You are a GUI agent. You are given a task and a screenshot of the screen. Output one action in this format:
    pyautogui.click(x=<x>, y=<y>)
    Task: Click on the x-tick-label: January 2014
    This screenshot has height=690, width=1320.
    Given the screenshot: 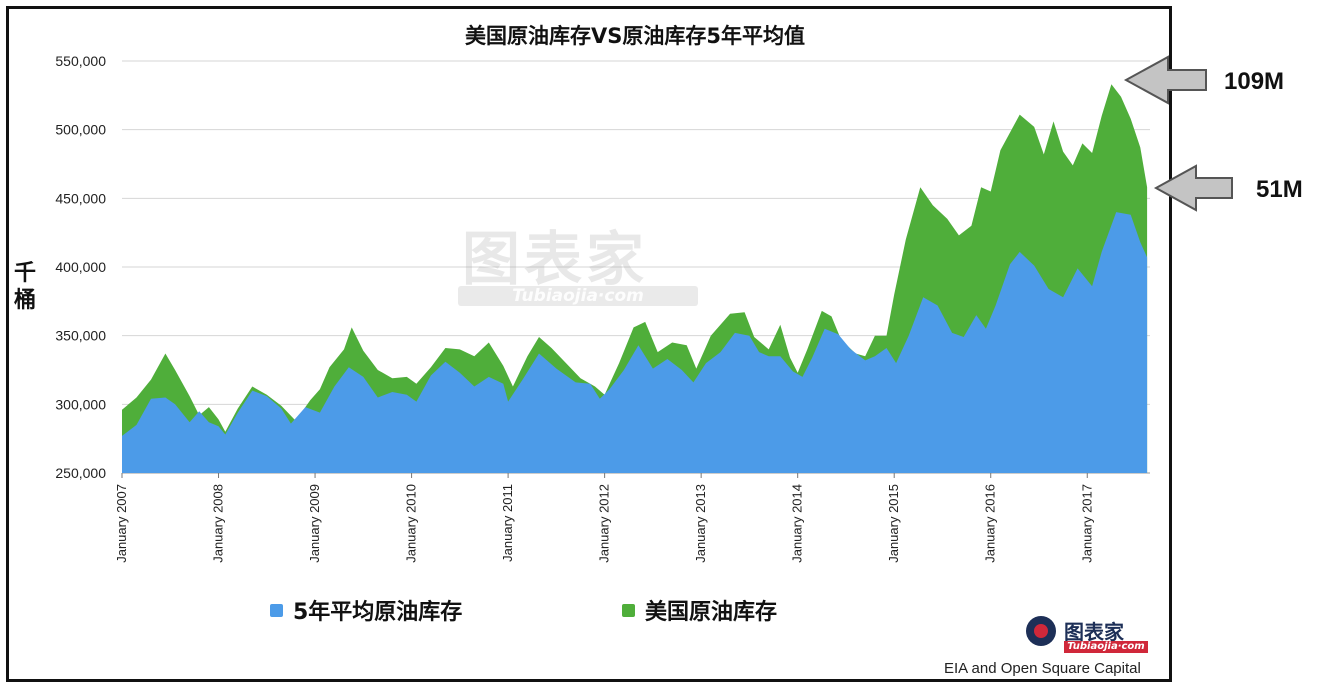 What is the action you would take?
    pyautogui.click(x=797, y=523)
    